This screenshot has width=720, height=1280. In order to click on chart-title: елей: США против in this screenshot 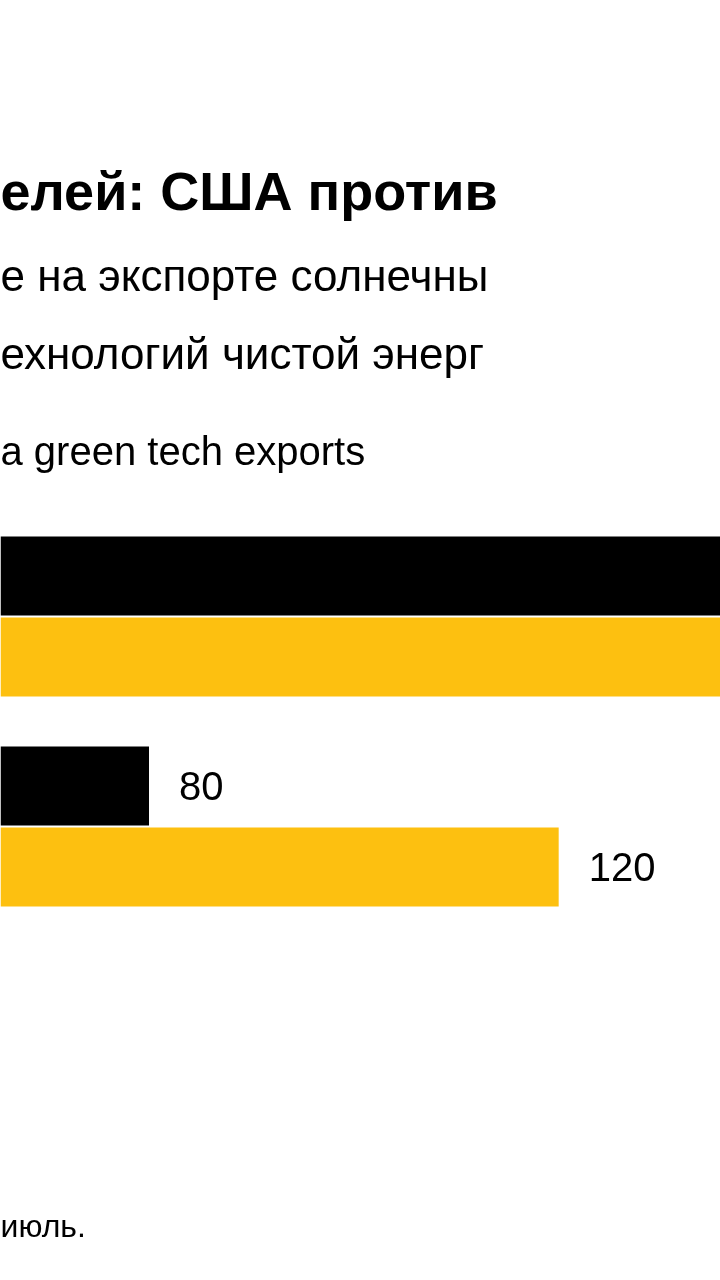, I will do `click(249, 190)`.